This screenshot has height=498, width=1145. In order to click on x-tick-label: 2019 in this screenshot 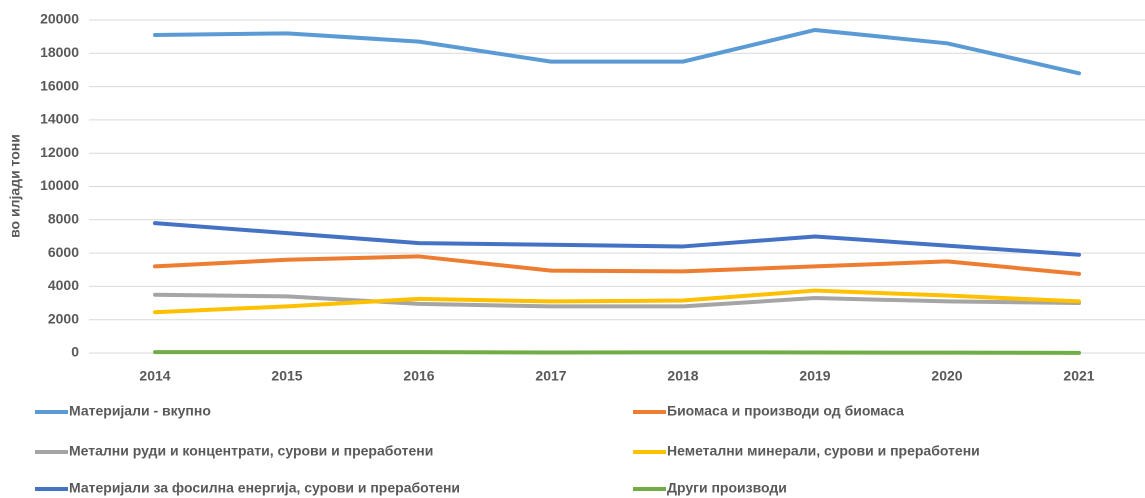, I will do `click(814, 376)`.